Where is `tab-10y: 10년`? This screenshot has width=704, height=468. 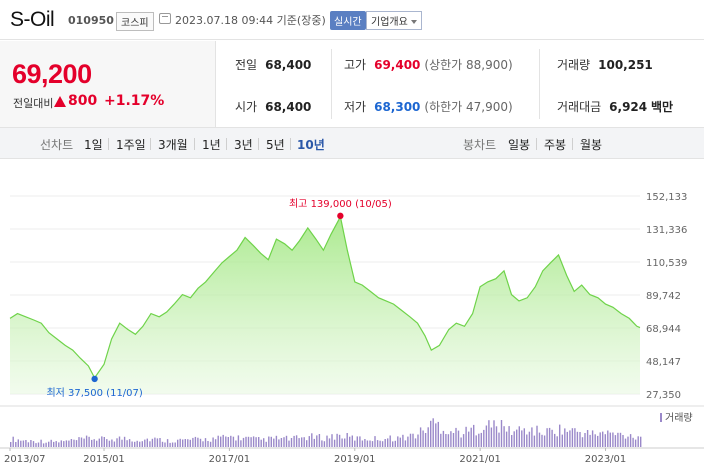
tab-10y: 10년 is located at coordinates (311, 145).